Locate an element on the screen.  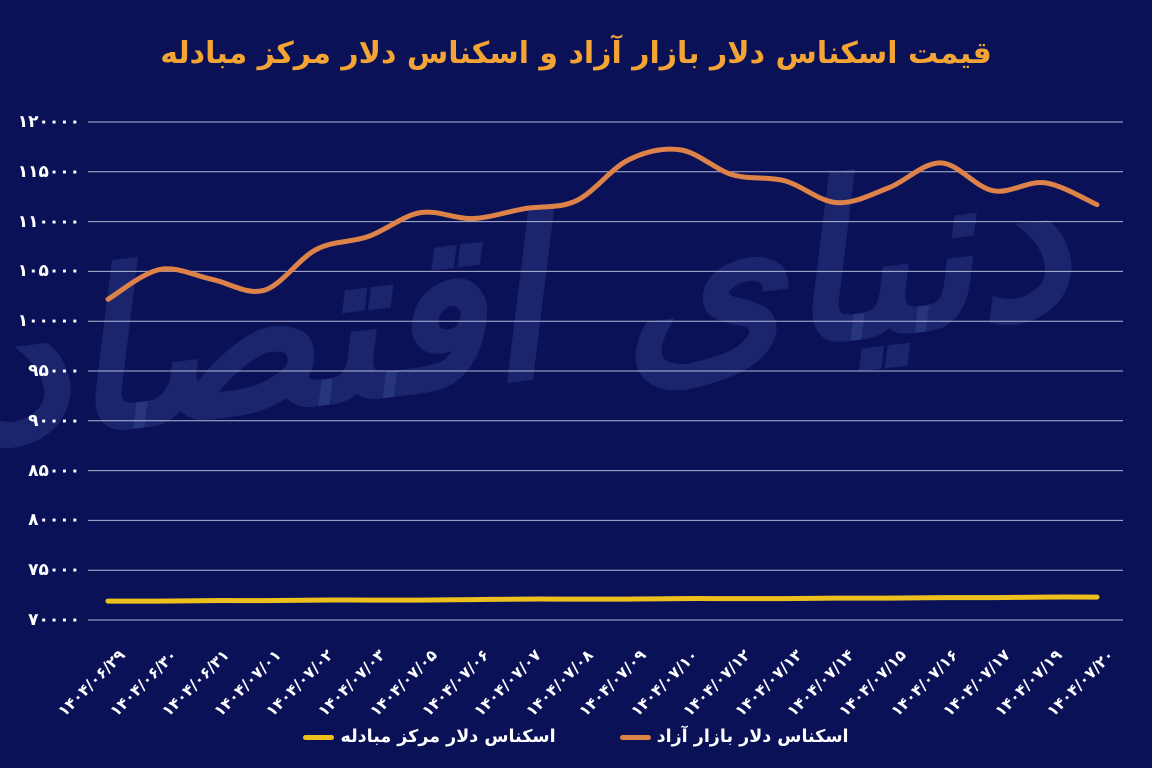
legend-label-exchange-center: اسکناس دلار مرکز مبادله is located at coordinates (448, 737).